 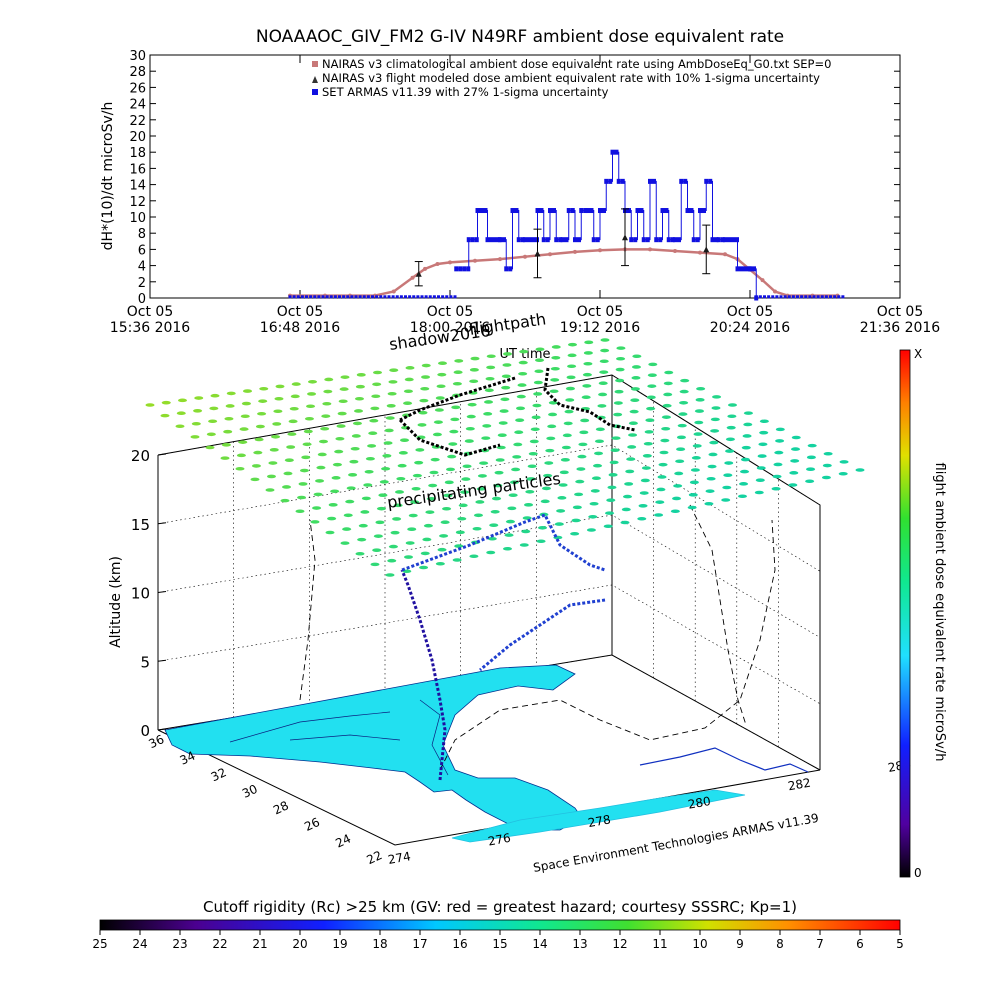 What do you see at coordinates (315, 92) in the screenshot?
I see `legend-marker-armas` at bounding box center [315, 92].